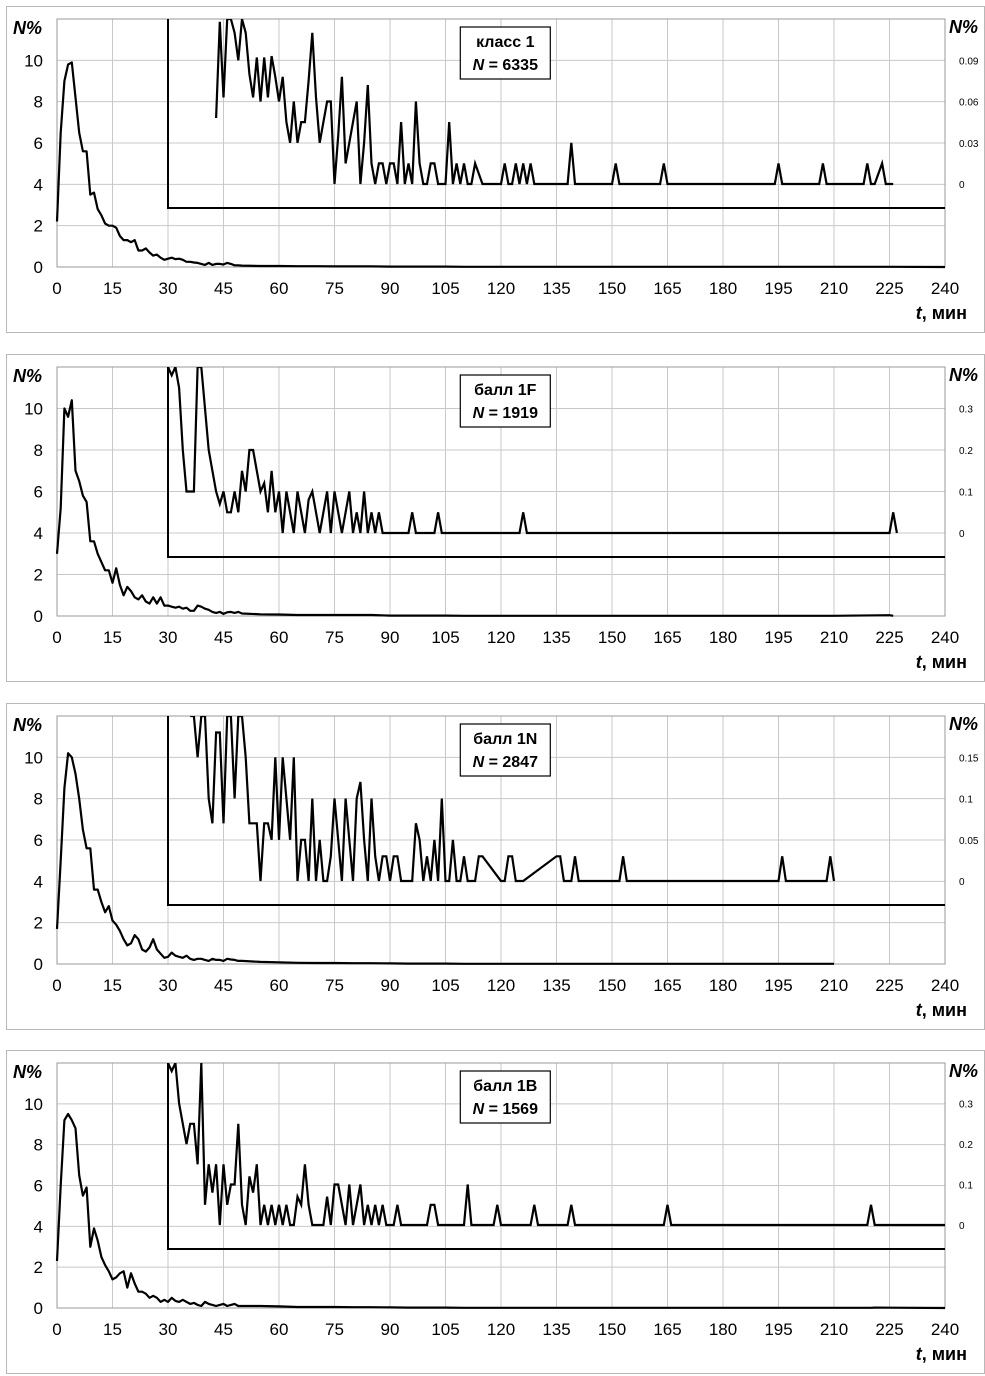 The height and width of the screenshot is (1376, 985). What do you see at coordinates (279, 637) in the screenshot?
I see `x-tick-label: 60` at bounding box center [279, 637].